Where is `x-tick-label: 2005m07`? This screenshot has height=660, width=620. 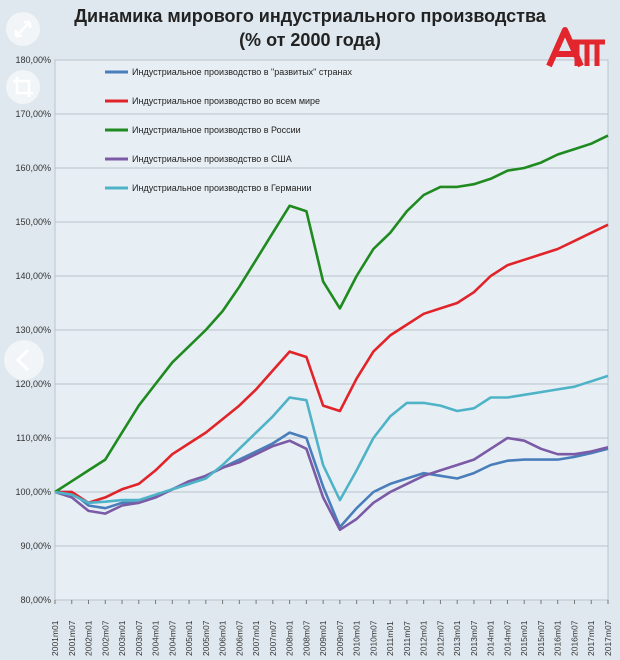 x-tick-label: 2005m07 is located at coordinates (206, 638).